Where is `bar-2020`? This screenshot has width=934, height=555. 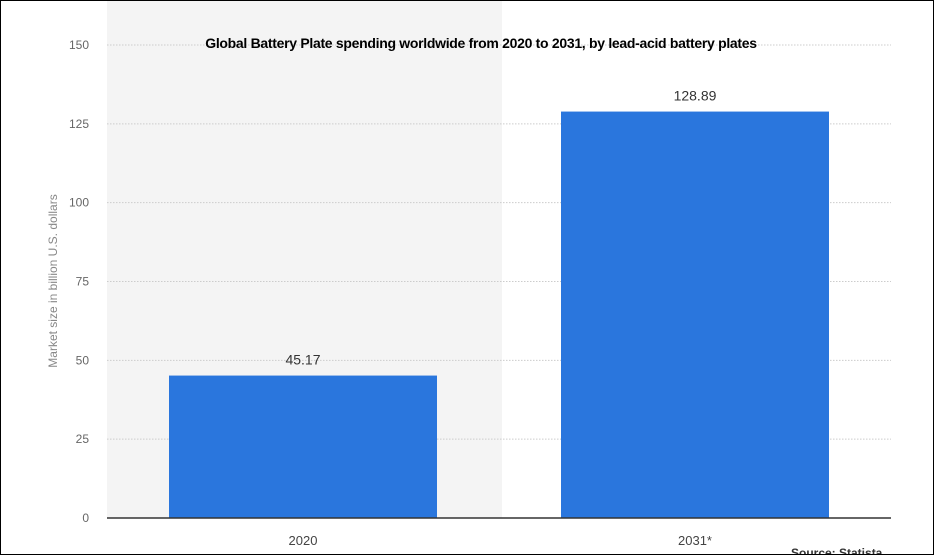 bar-2020 is located at coordinates (303, 446).